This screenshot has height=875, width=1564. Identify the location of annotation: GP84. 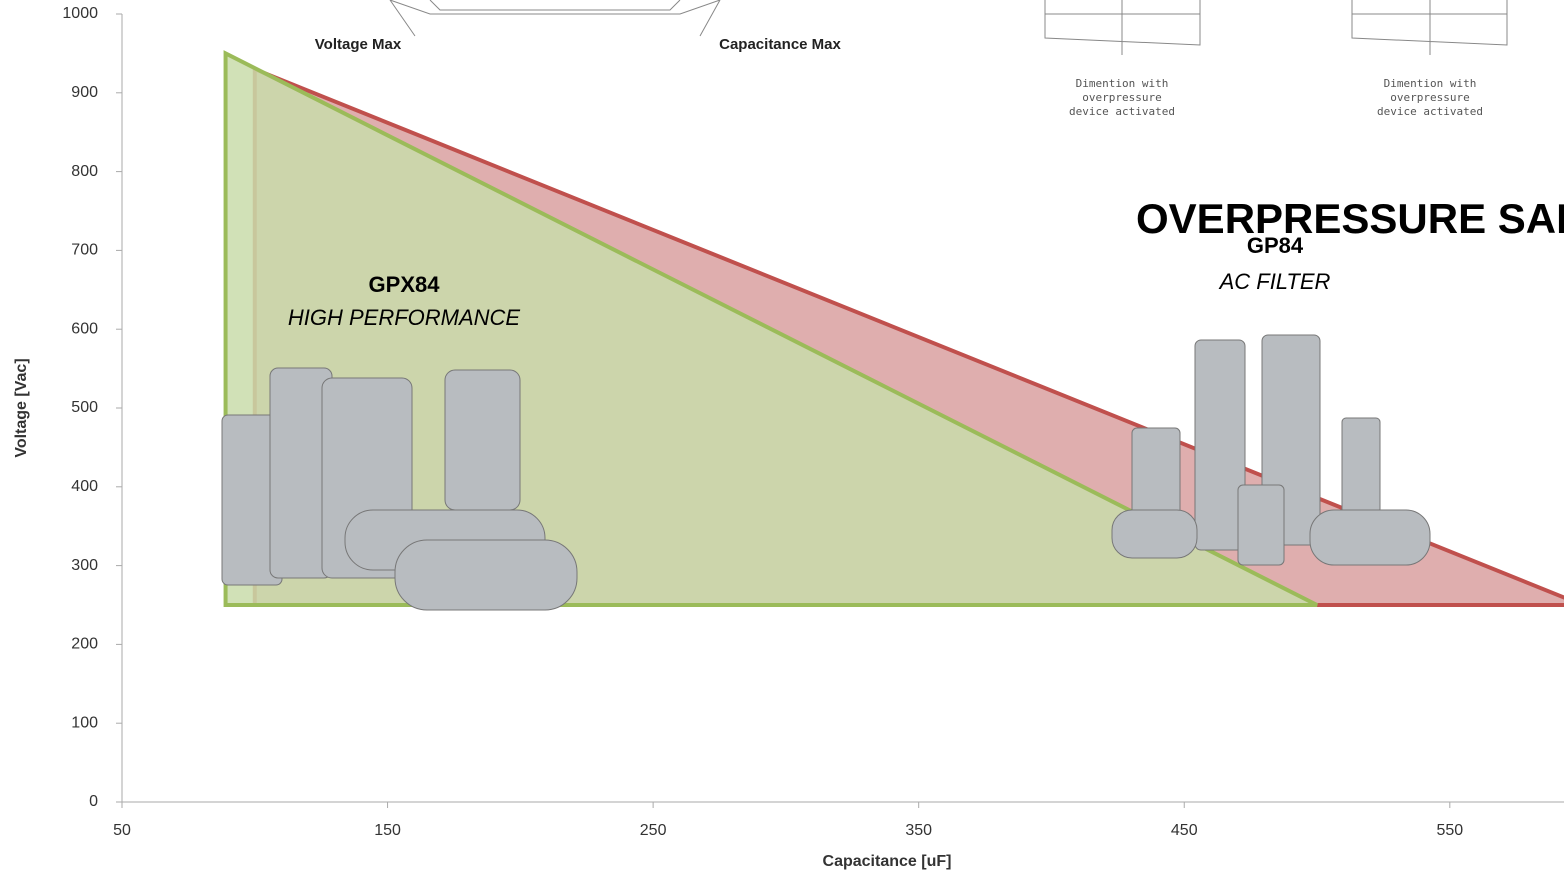
(1275, 245).